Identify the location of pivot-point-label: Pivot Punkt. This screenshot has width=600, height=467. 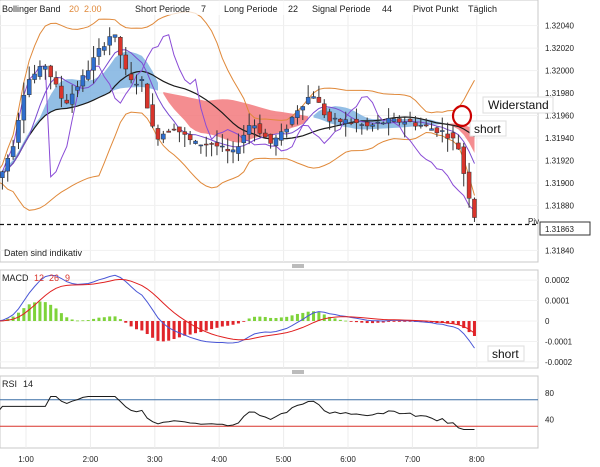
(436, 9).